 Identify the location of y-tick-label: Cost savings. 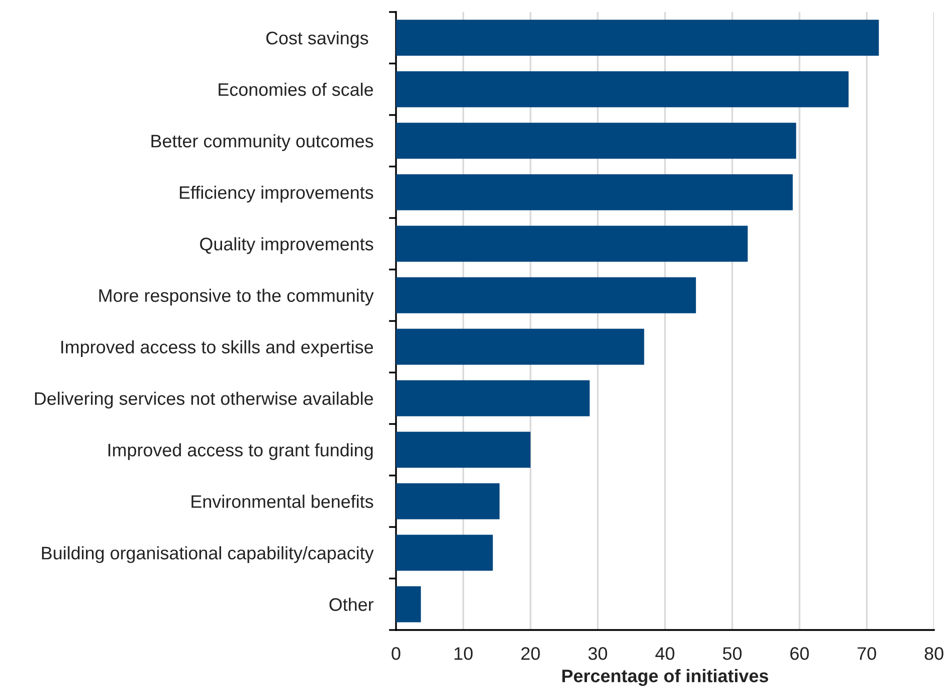
(317, 39).